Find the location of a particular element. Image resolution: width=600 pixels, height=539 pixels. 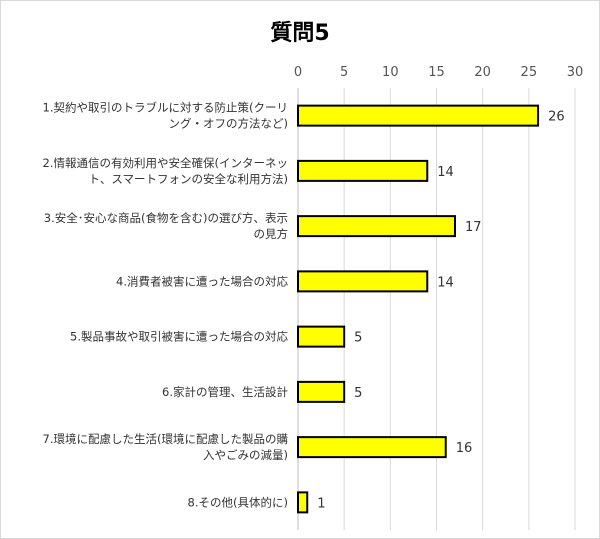

category-label: 2.情報通信の有効利用や安全確保(インターネッ is located at coordinates (165, 163).